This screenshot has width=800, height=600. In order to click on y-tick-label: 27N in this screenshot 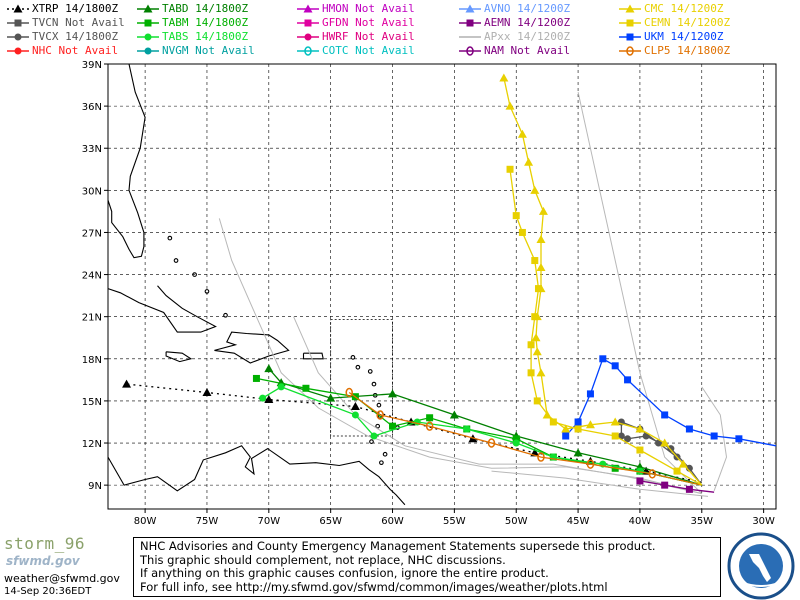, I will do `click(92, 233)`.